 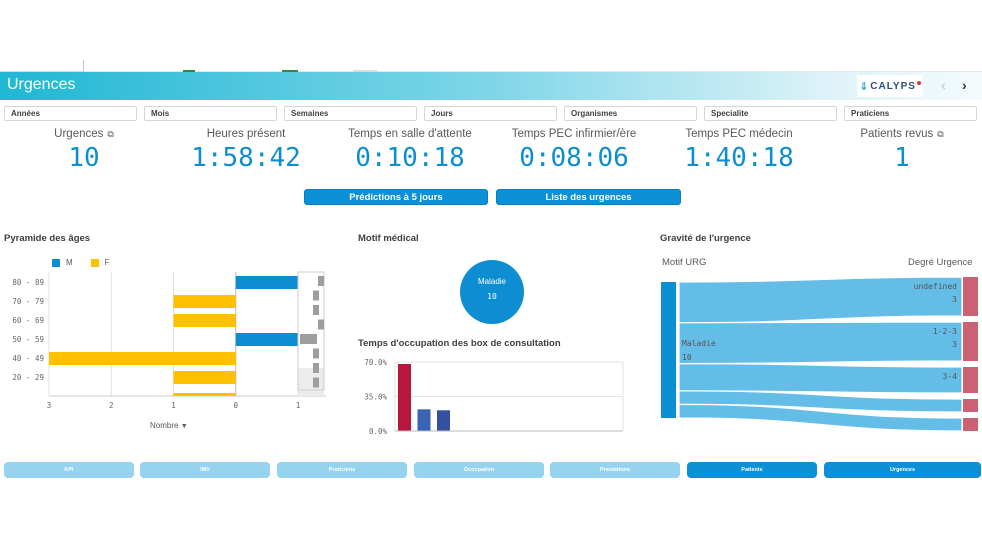 I want to click on filter-organismes: Organismes, so click(x=630, y=113).